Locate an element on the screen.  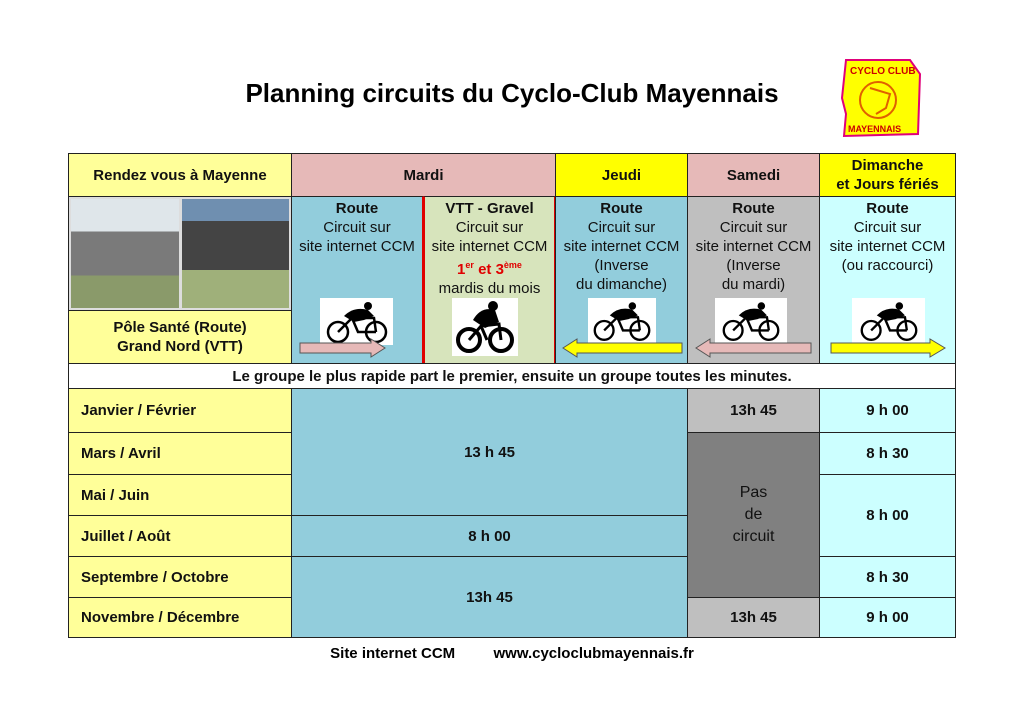
pole-sante-photo is located at coordinates (180, 253).